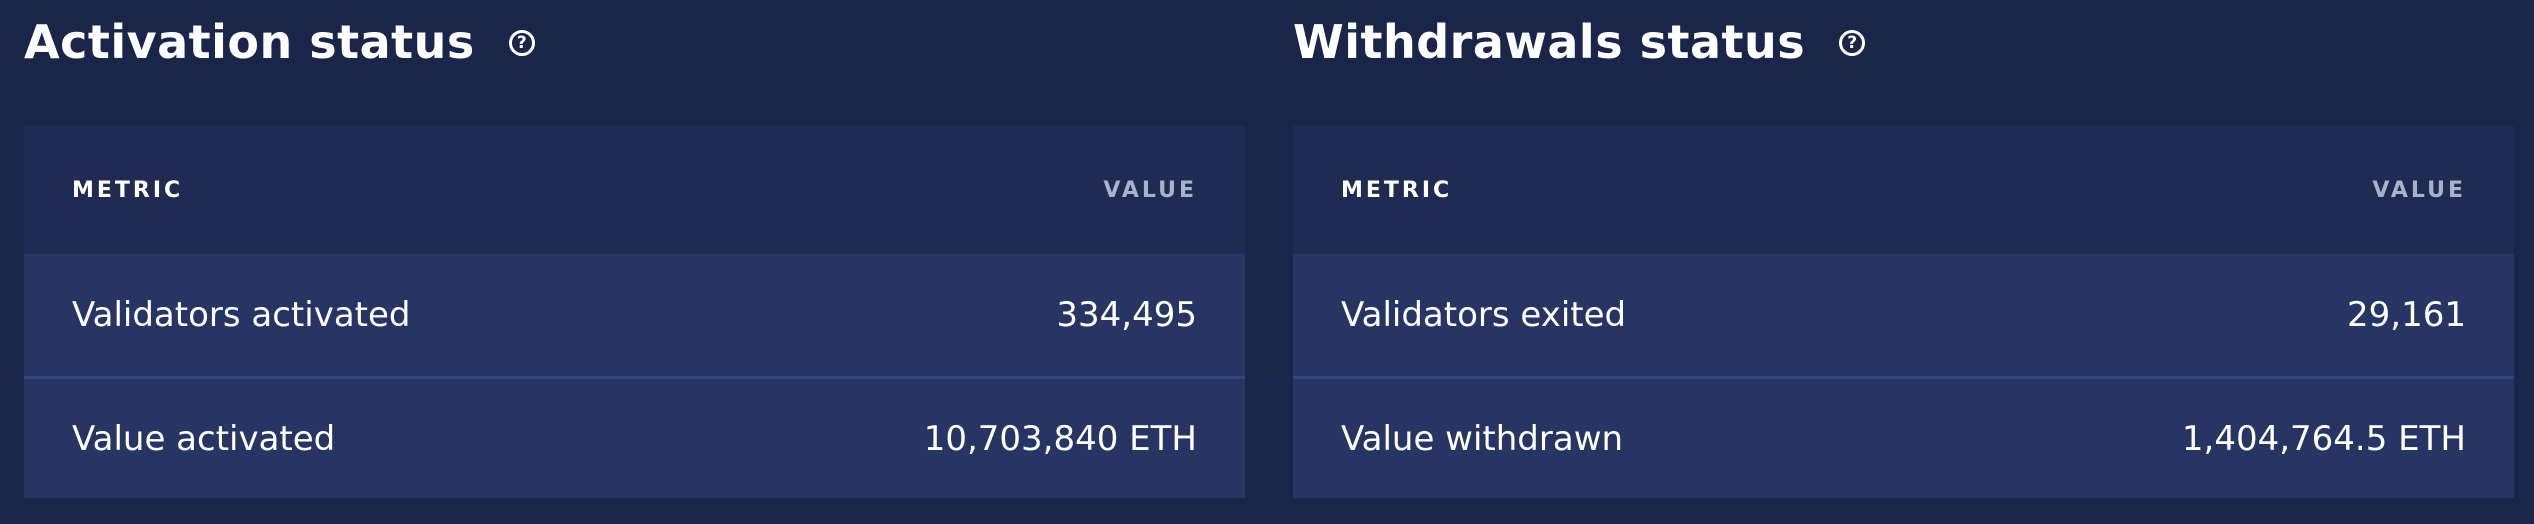 This screenshot has width=2534, height=524. I want to click on metric-label: Validators activated, so click(241, 315).